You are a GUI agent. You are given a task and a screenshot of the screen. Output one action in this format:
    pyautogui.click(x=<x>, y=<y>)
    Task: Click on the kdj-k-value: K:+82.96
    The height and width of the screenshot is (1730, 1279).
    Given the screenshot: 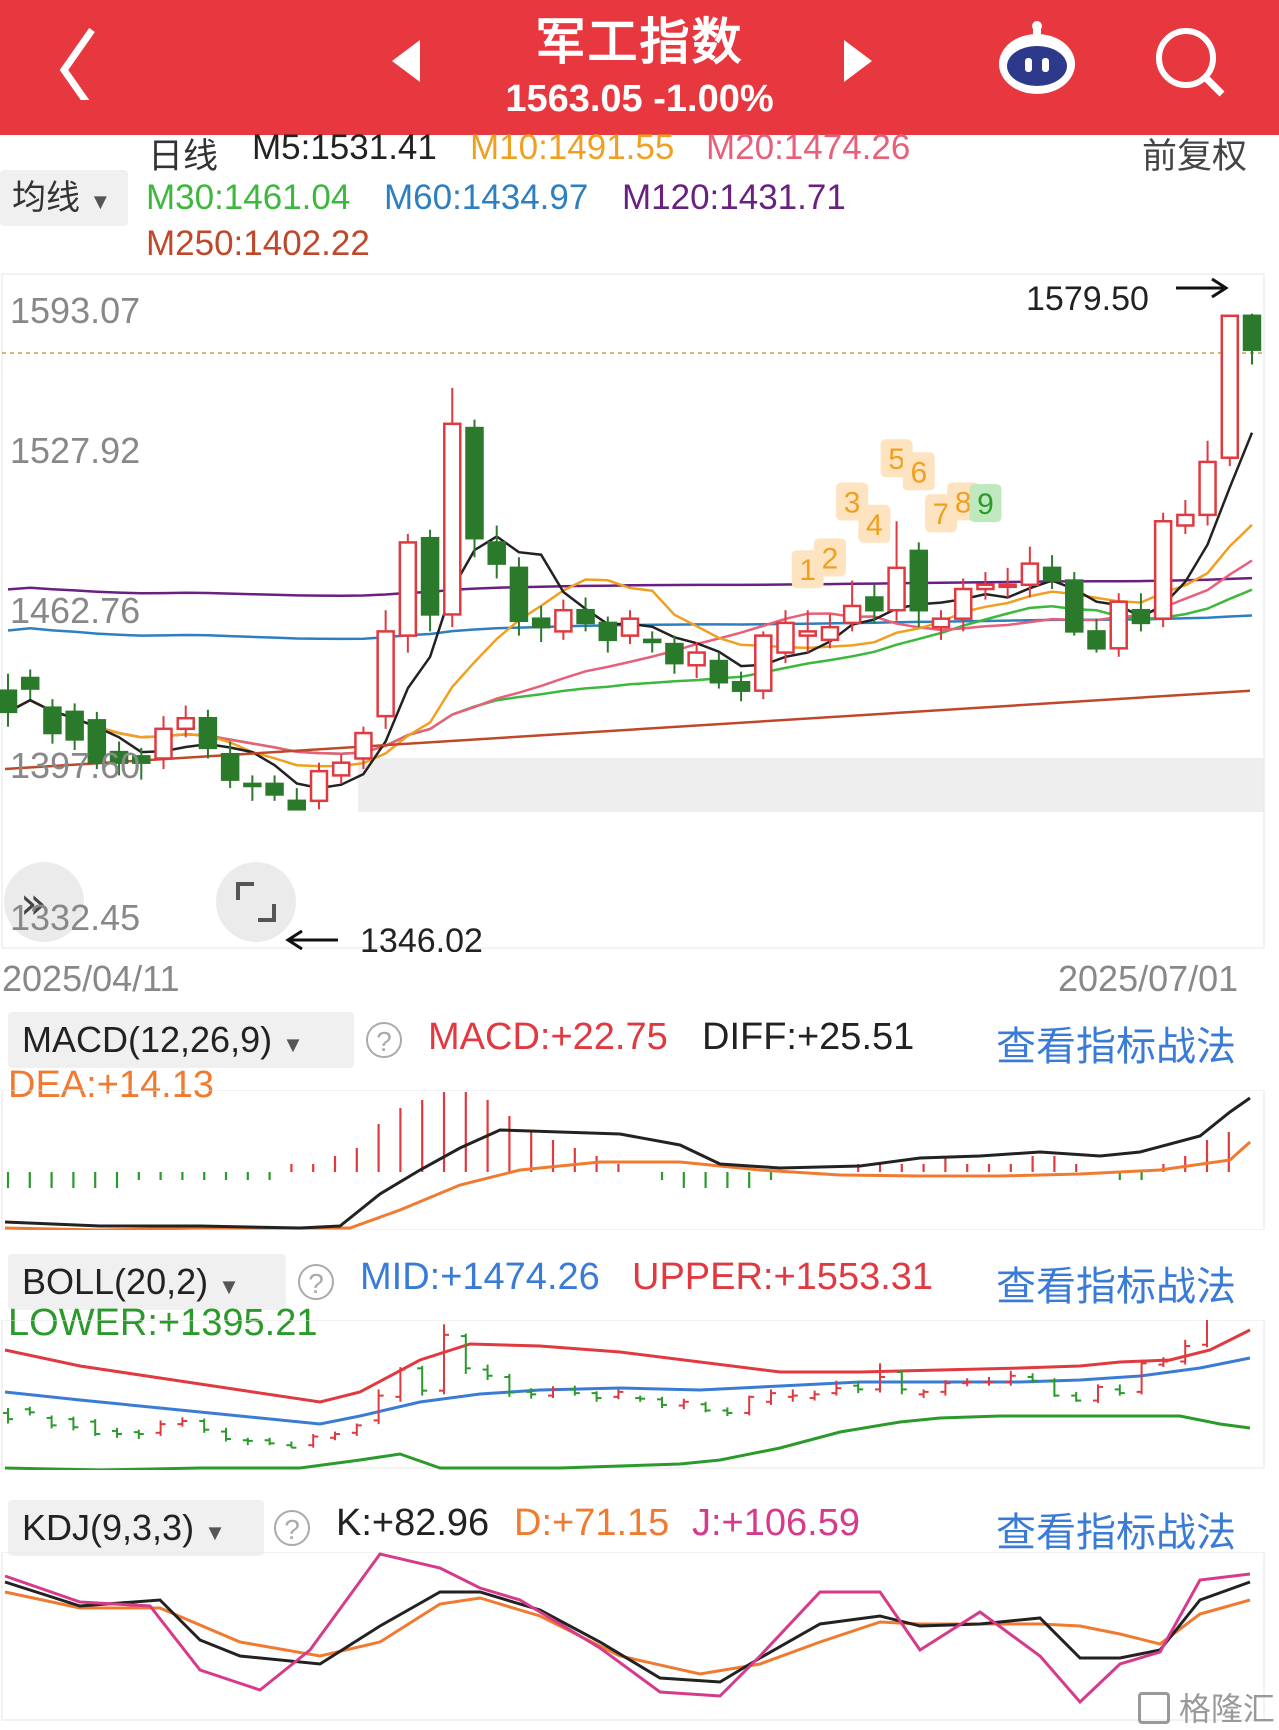 What is the action you would take?
    pyautogui.click(x=413, y=1523)
    